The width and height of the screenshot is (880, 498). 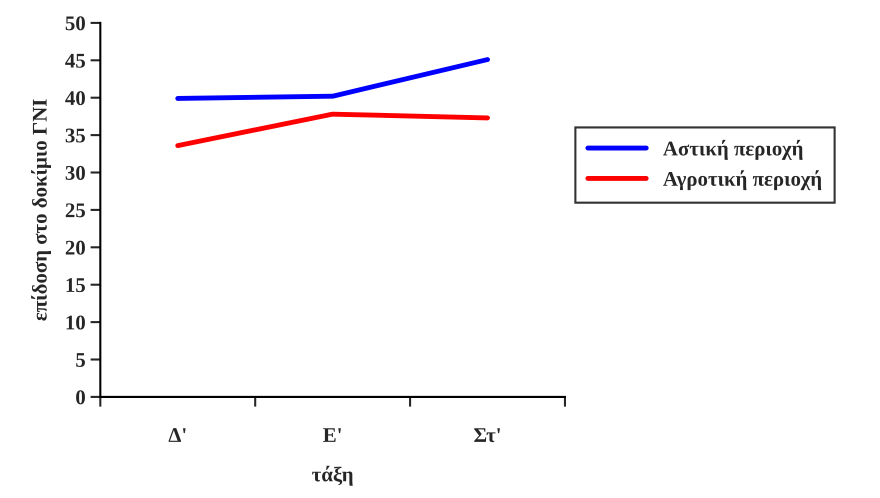 What do you see at coordinates (75, 210) in the screenshot?
I see `y-tick-label: 25` at bounding box center [75, 210].